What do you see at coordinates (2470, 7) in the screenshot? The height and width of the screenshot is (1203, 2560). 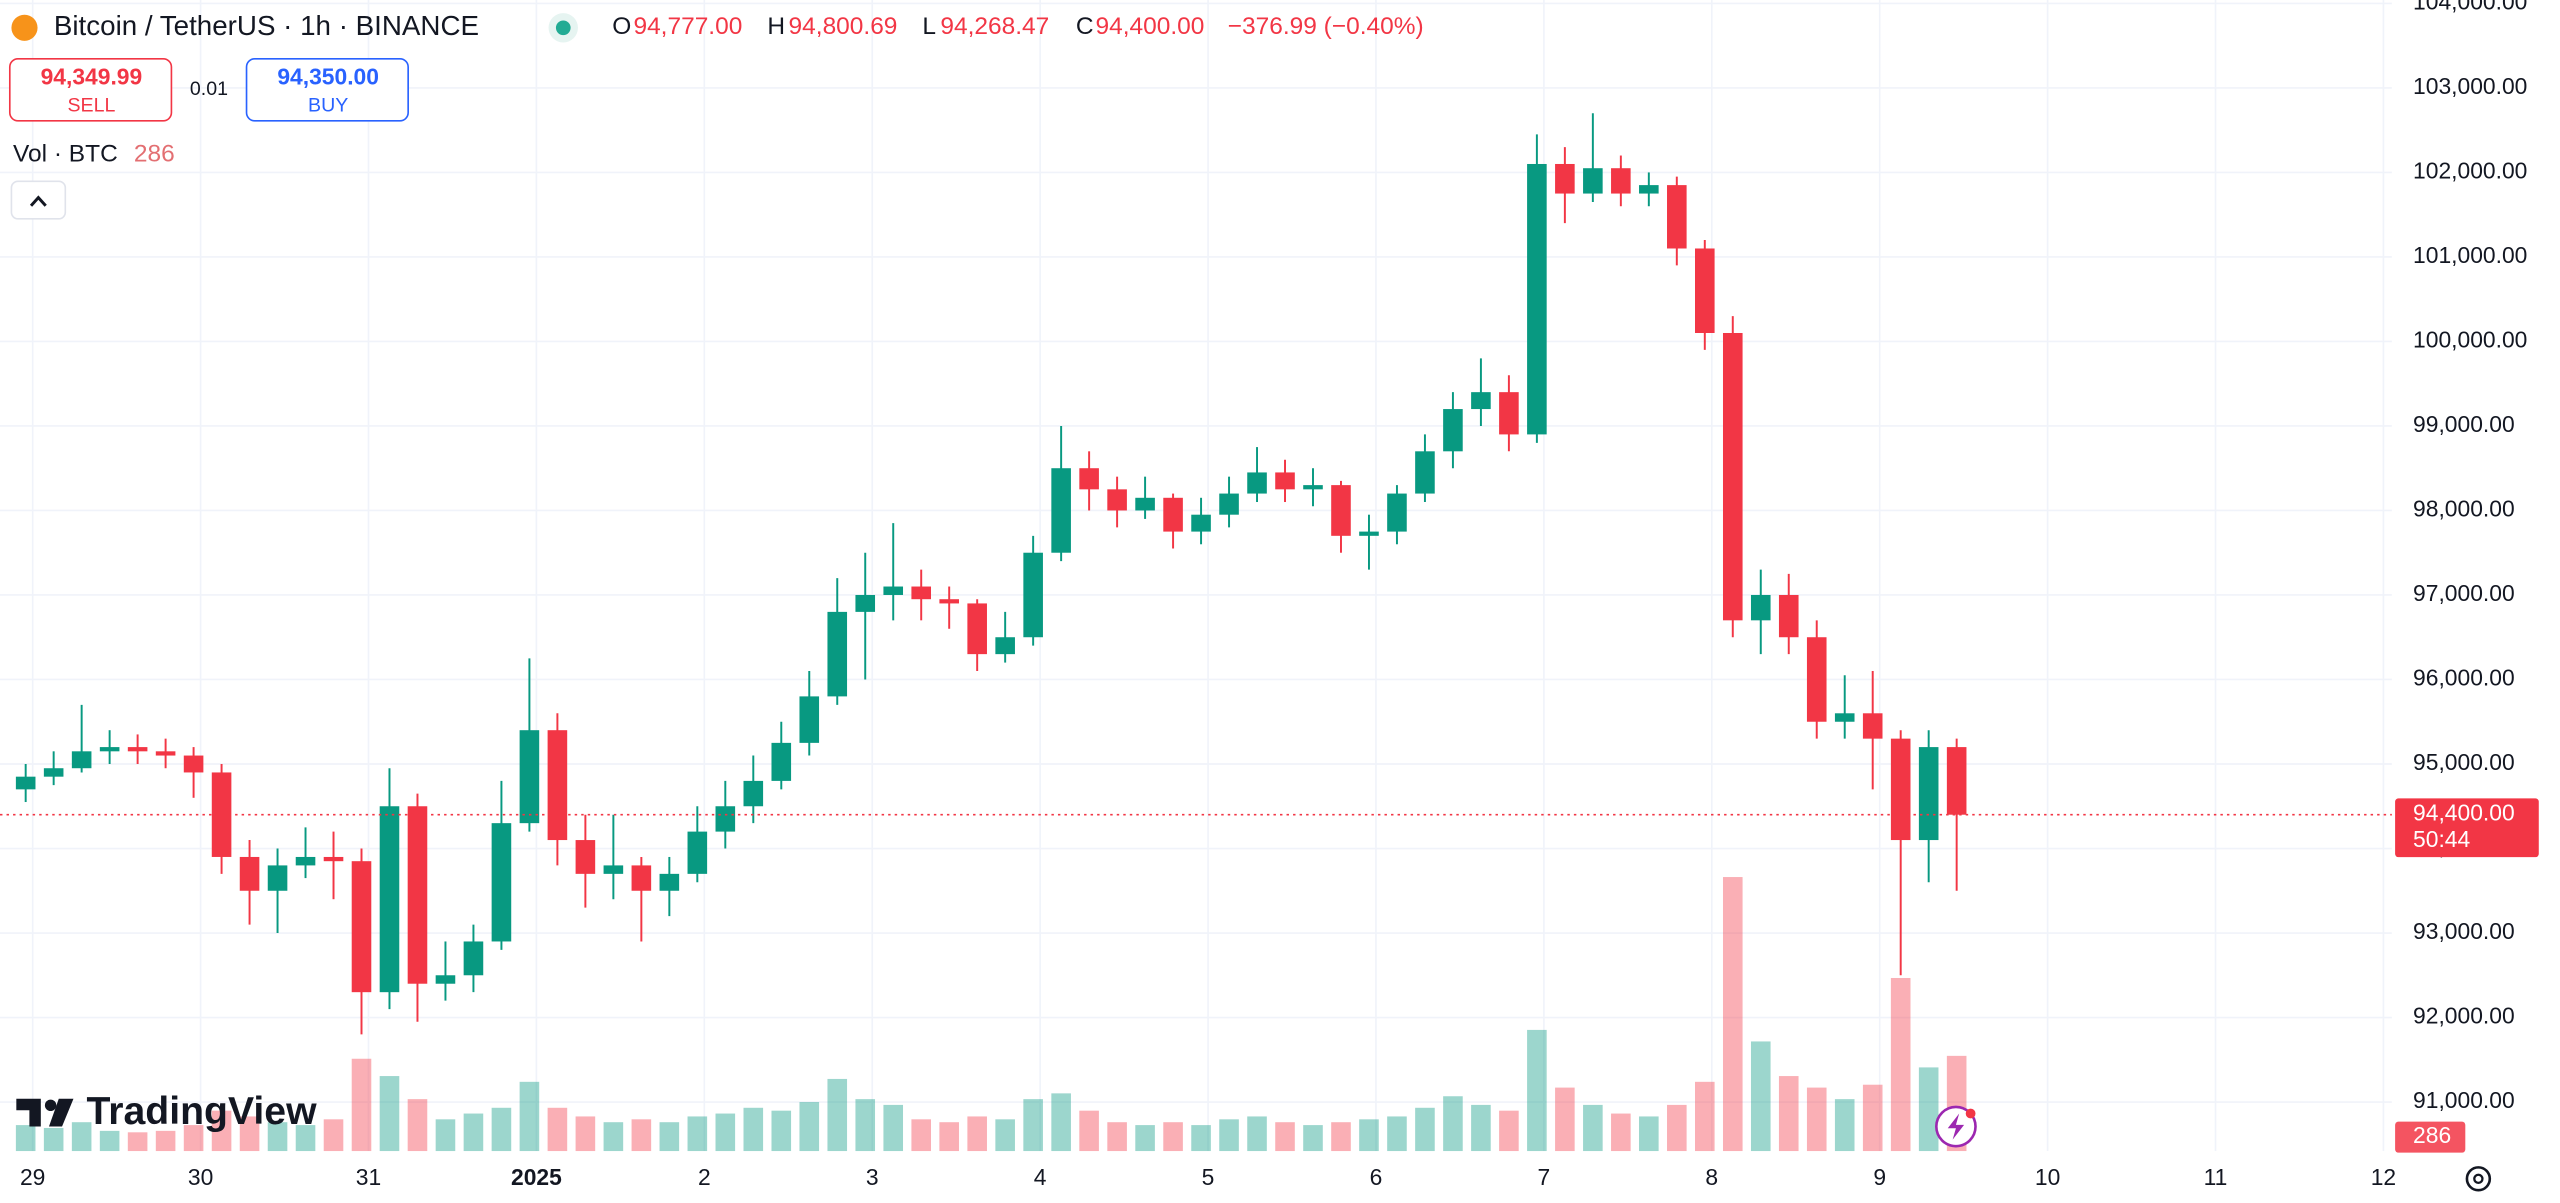 I see `y-tick-label: 104,000.00` at bounding box center [2470, 7].